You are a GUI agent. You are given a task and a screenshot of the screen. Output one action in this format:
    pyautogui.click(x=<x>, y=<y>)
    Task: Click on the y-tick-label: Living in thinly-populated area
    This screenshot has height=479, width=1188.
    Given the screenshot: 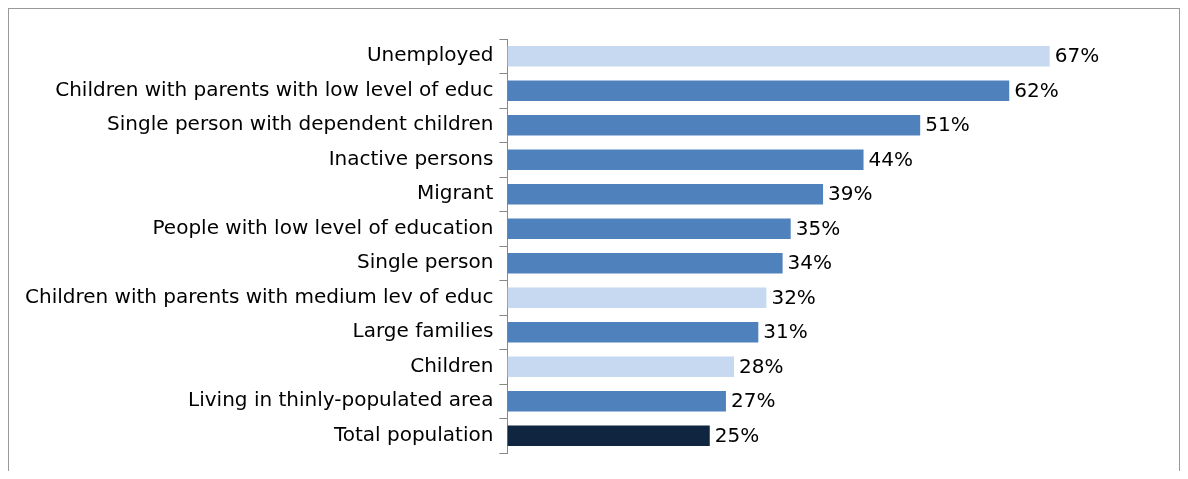 What is the action you would take?
    pyautogui.click(x=341, y=399)
    